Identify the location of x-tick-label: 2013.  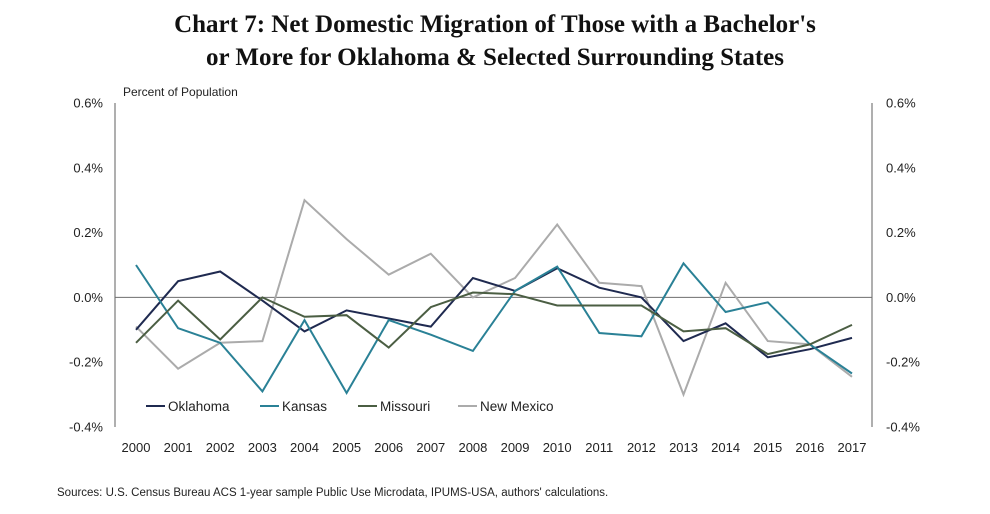
(683, 447).